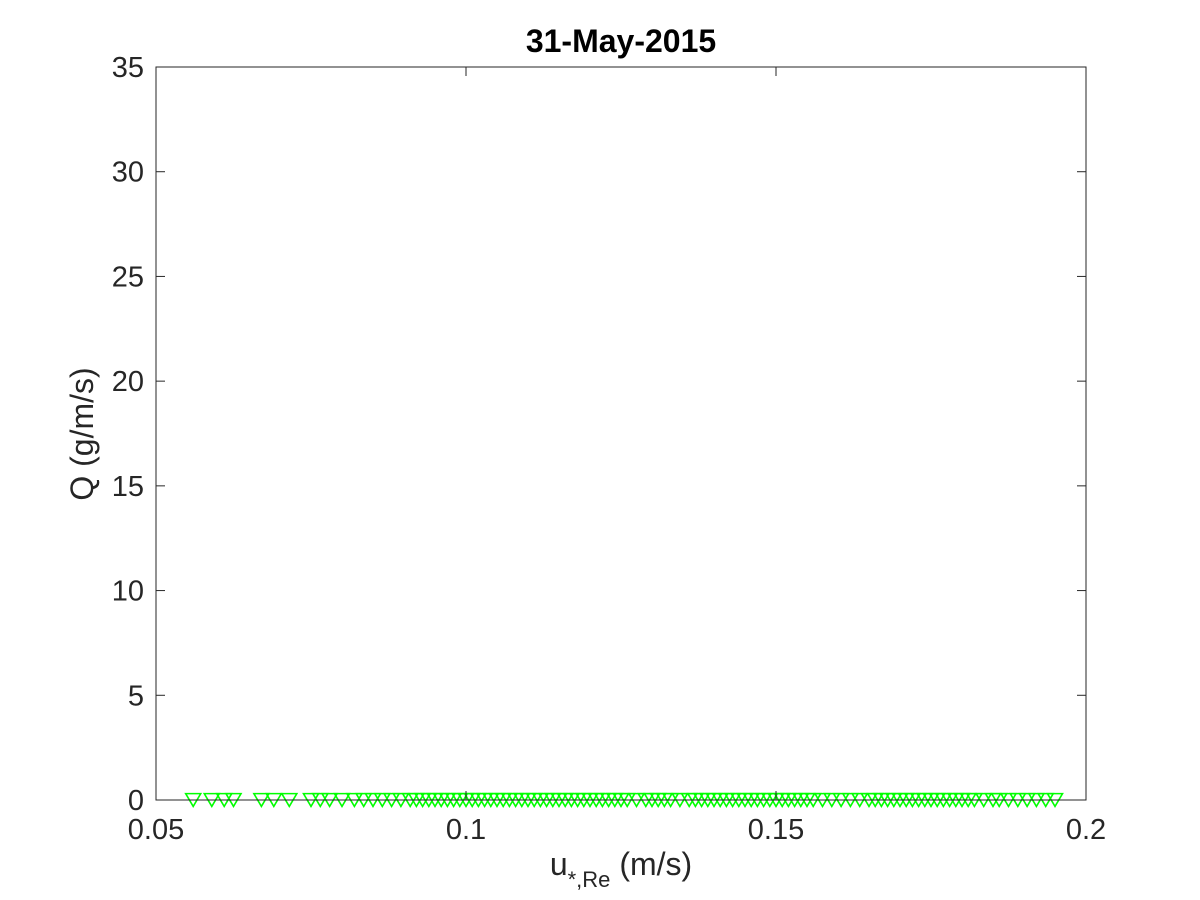  I want to click on x-axis-label-unit: (m/s), so click(651, 864).